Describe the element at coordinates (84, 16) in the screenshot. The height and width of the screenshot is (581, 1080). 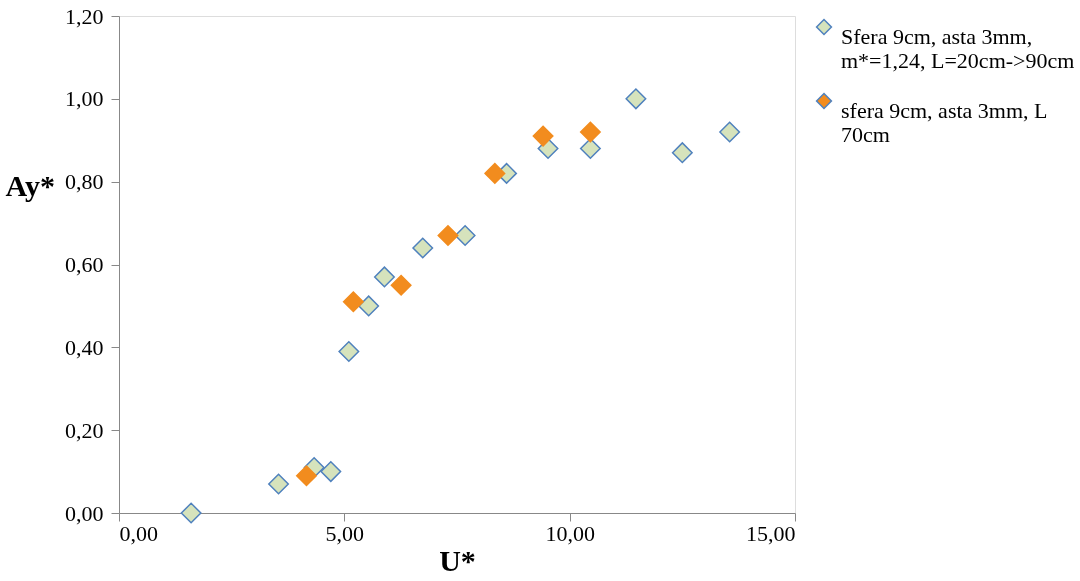
I see `y-tick-label: 1,20` at that location.